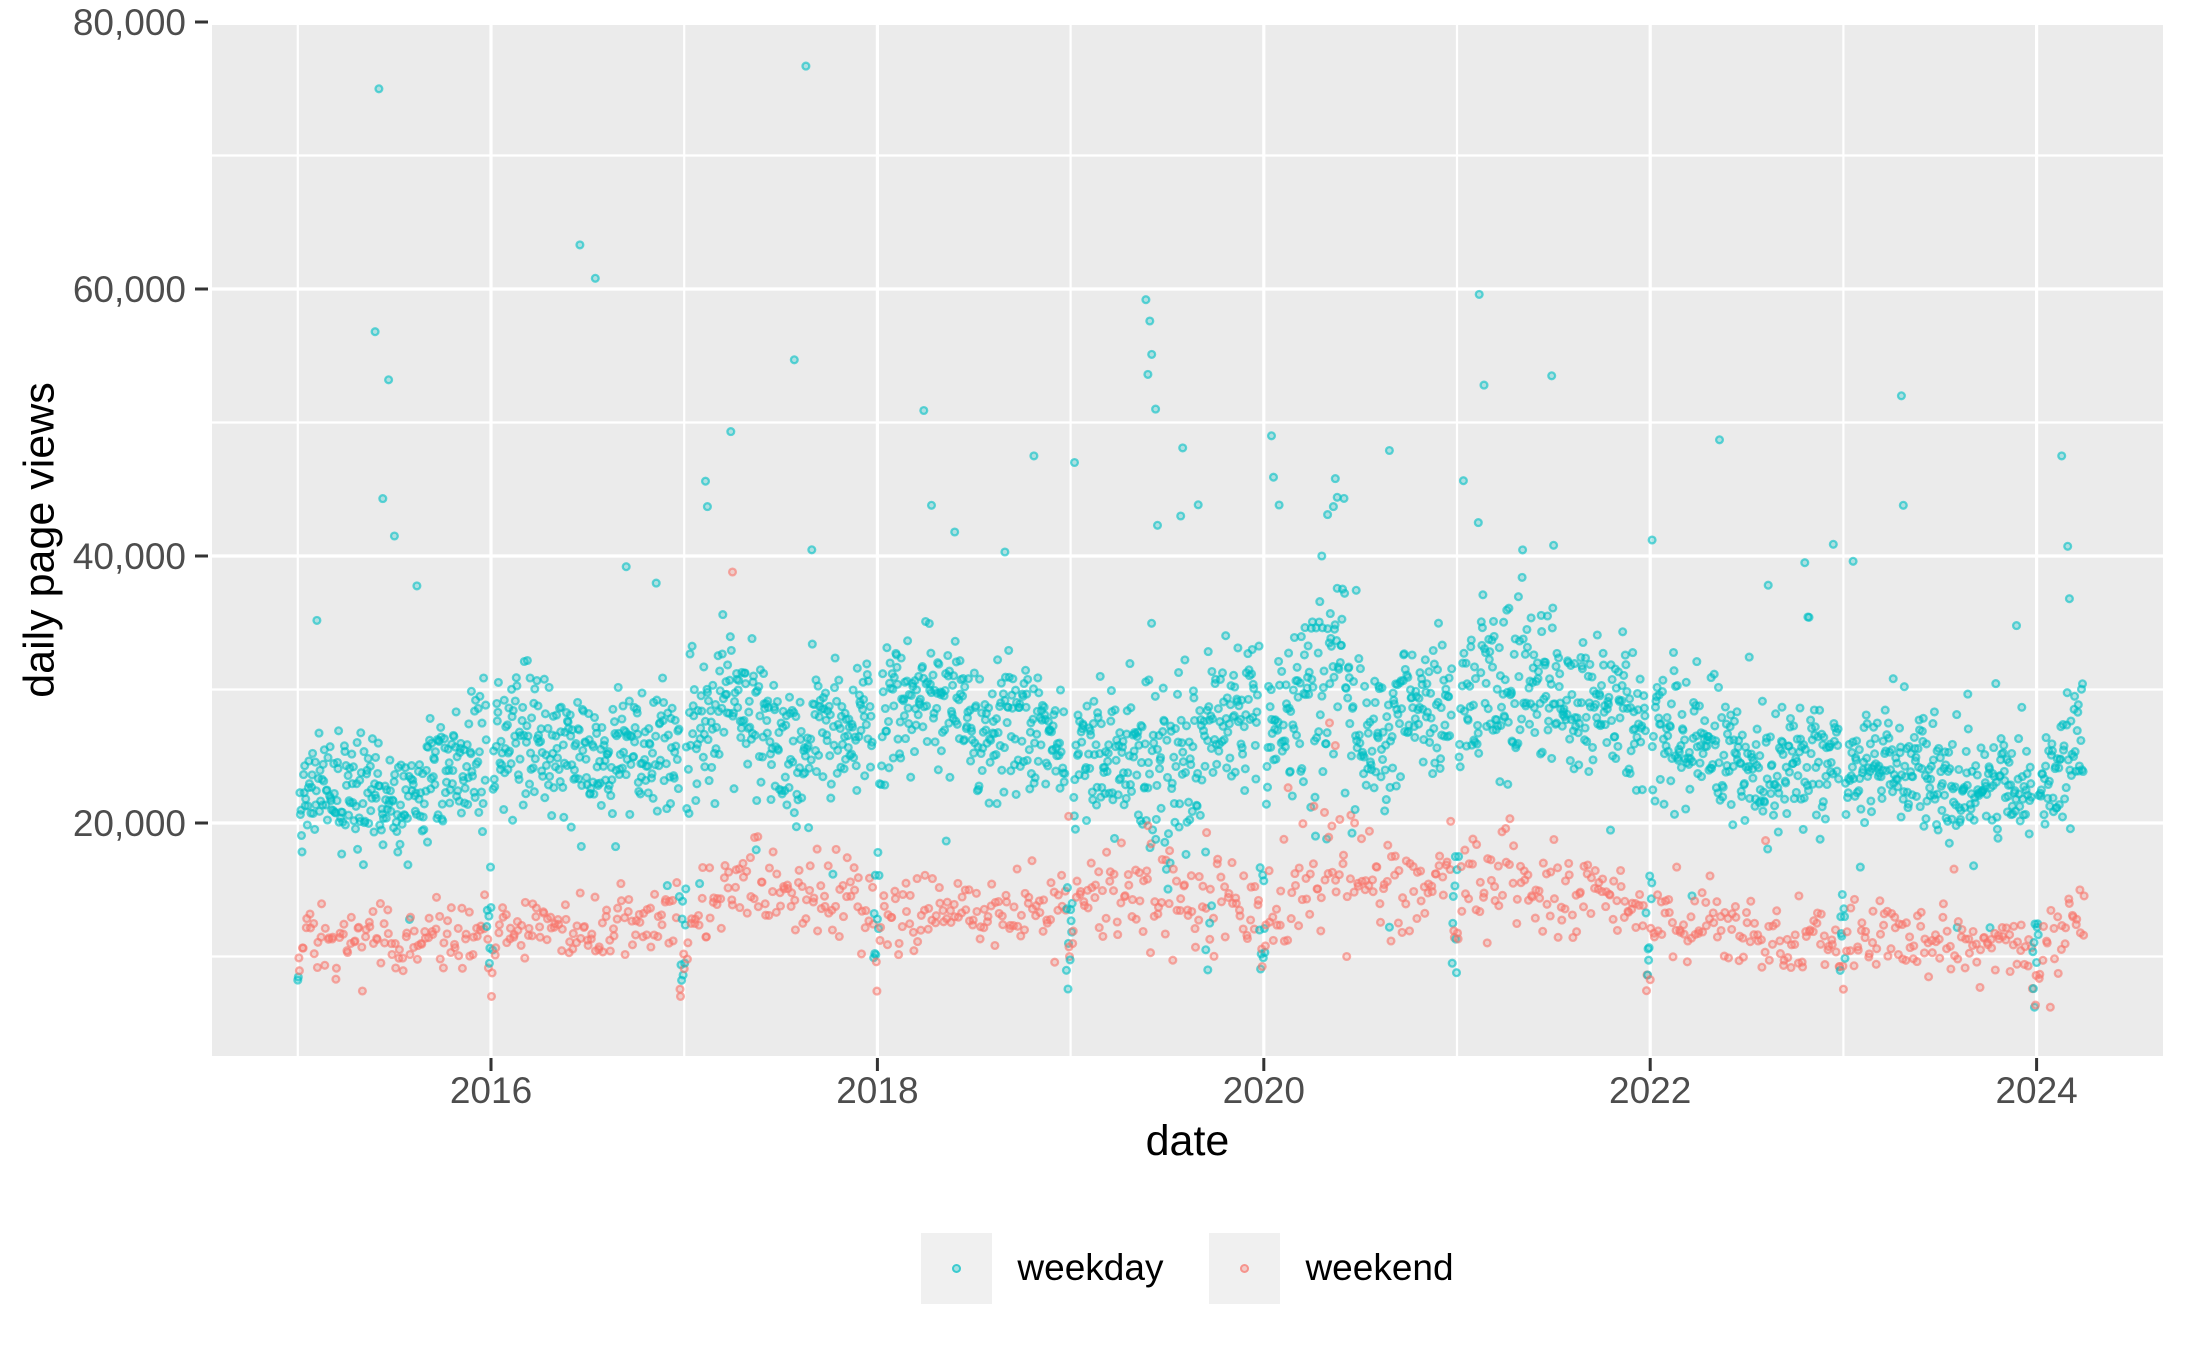 The height and width of the screenshot is (1351, 2187). I want to click on x-axis: 2016 2018 2020 2022 2024, so click(1264, 1084).